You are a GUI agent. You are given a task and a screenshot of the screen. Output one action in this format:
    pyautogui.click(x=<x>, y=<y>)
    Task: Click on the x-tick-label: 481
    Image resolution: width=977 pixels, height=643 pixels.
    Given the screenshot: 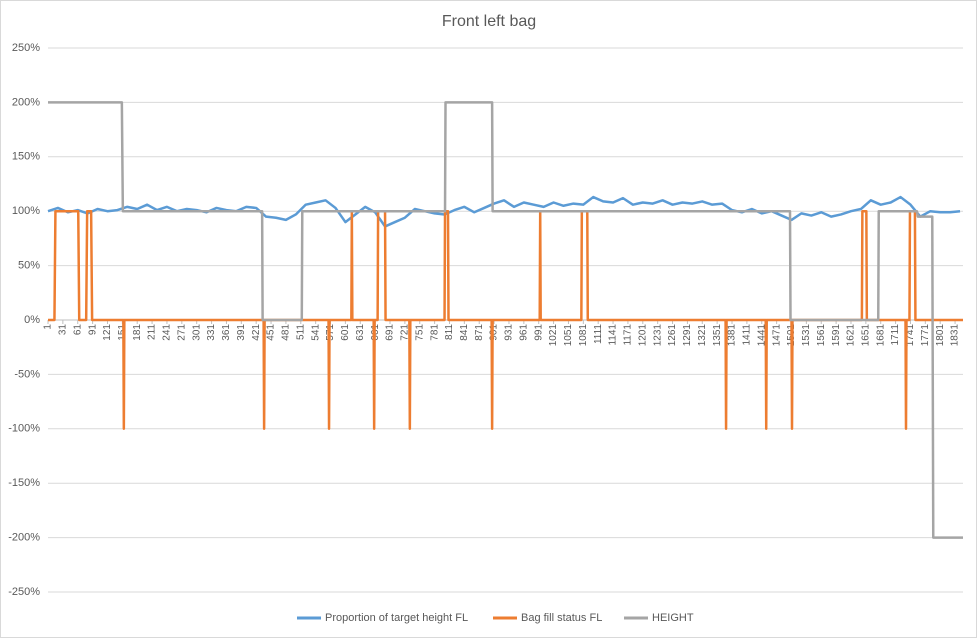 What is the action you would take?
    pyautogui.click(x=286, y=332)
    